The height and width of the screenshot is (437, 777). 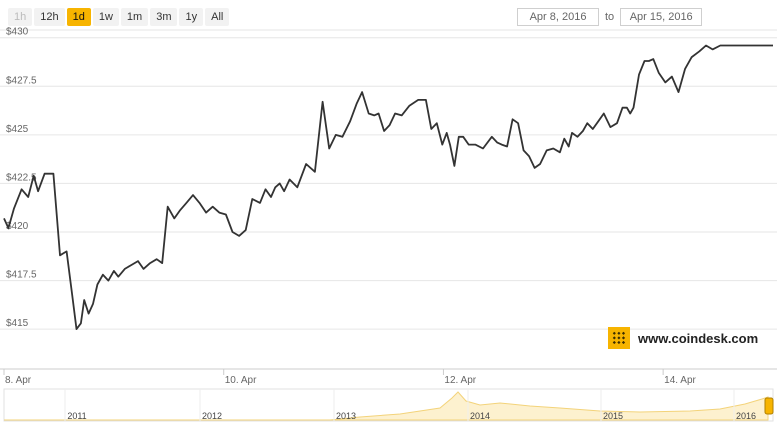 What do you see at coordinates (17, 32) in the screenshot?
I see `y-tick-label: $430` at bounding box center [17, 32].